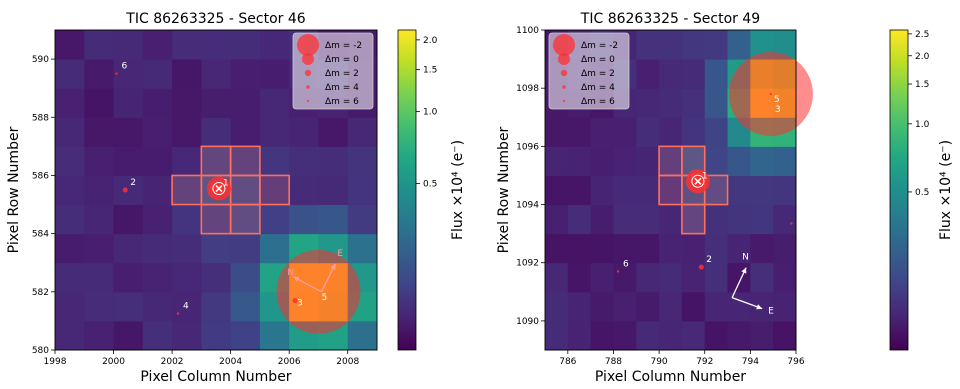 The width and height of the screenshot is (960, 389). Describe the element at coordinates (704, 362) in the screenshot. I see `x-tick-label: 792` at that location.